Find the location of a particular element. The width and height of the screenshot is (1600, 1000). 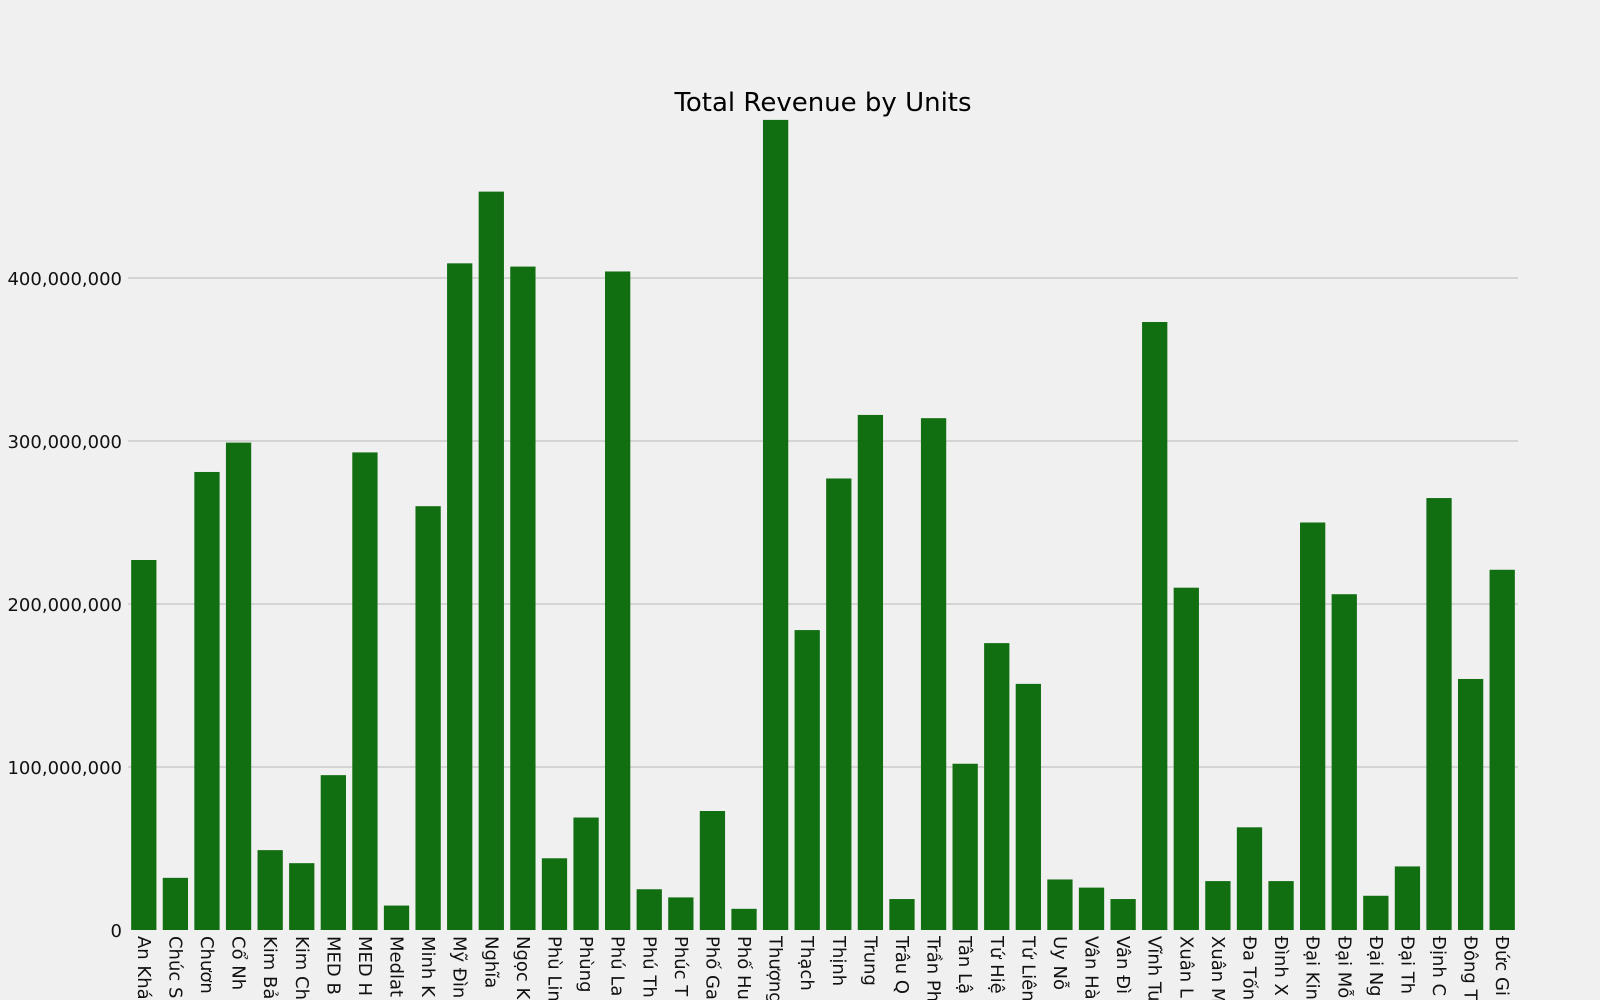

x-tick-label: Xuân M is located at coordinates (1217, 968).